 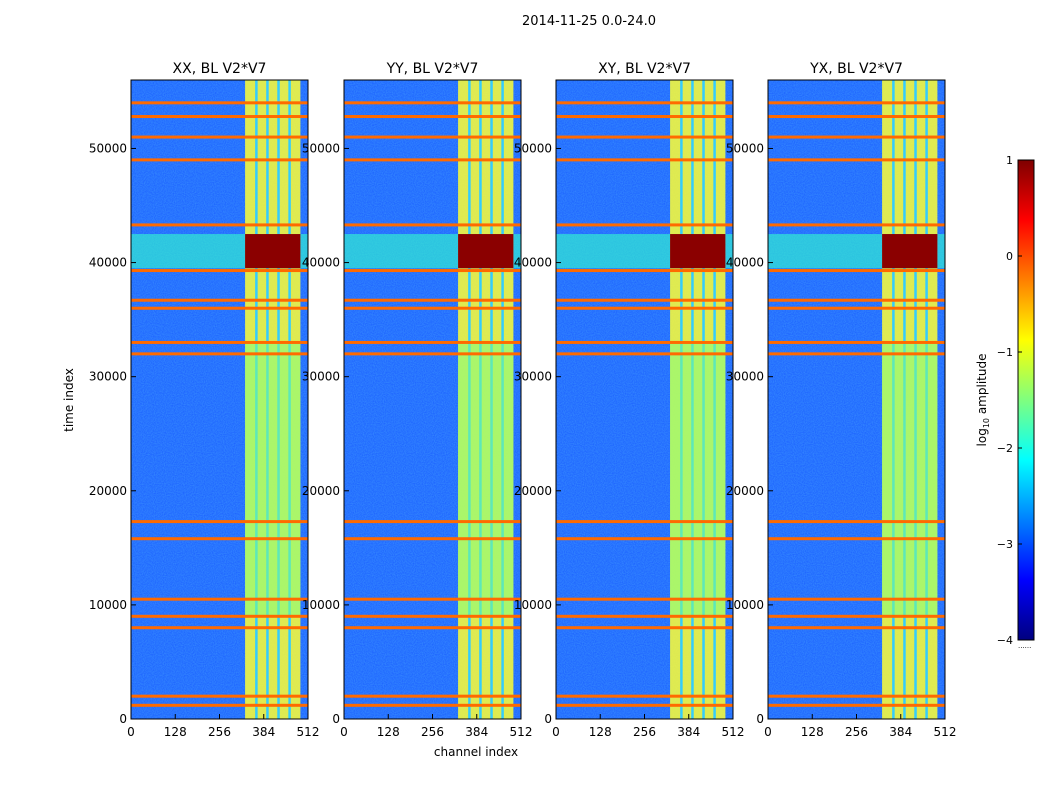 What do you see at coordinates (983, 400) in the screenshot?
I see `colorbar-label: log10 amplitude` at bounding box center [983, 400].